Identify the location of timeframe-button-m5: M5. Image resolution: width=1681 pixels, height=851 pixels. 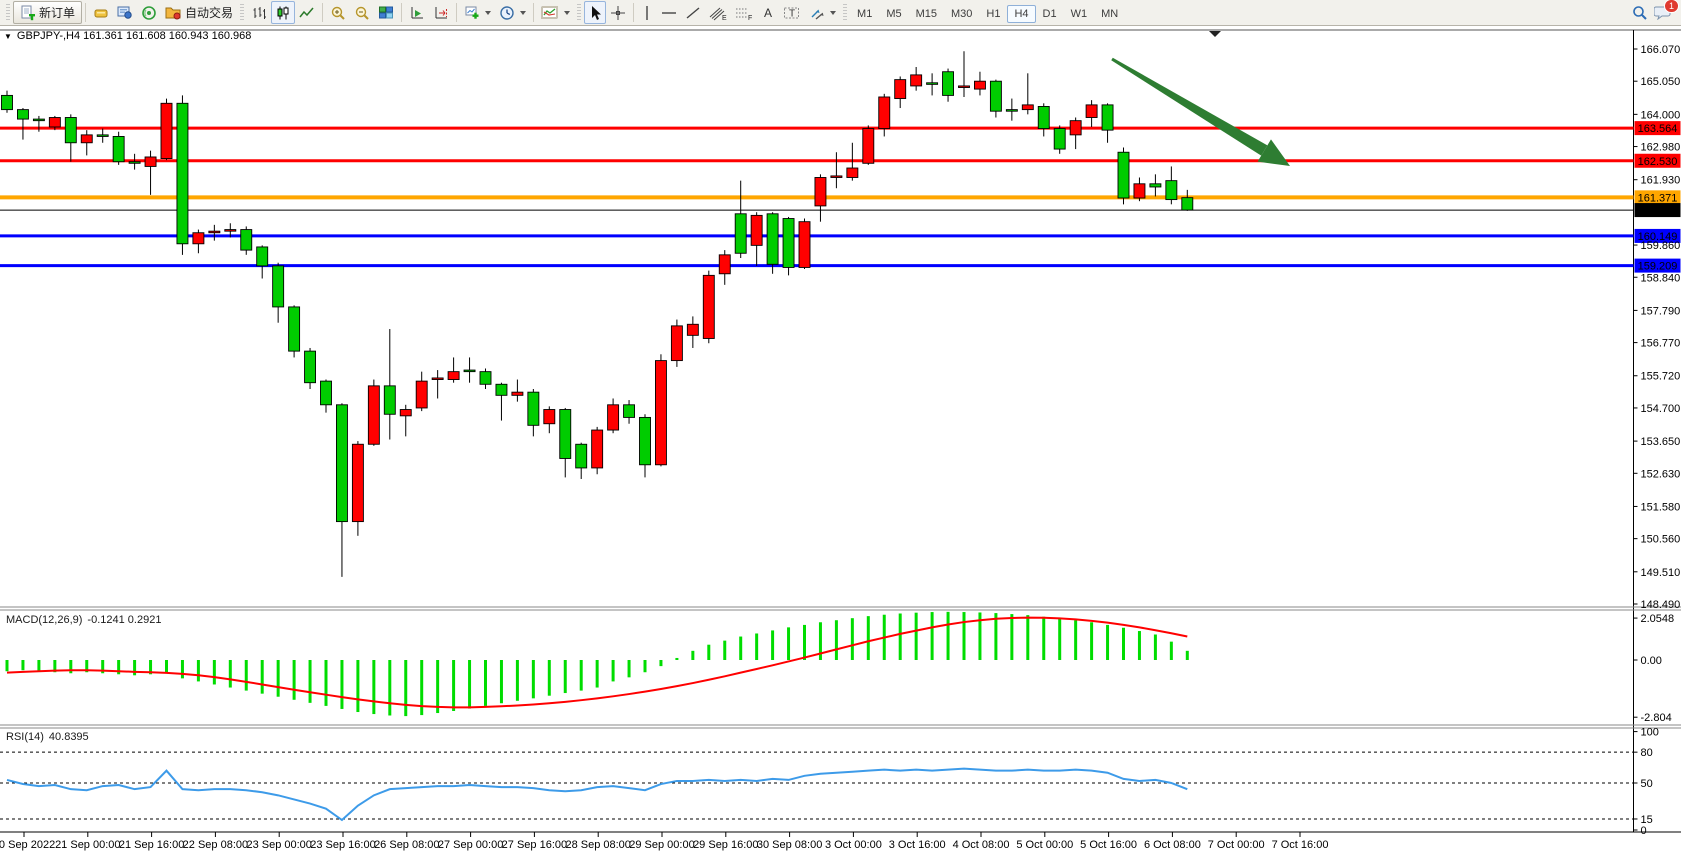
(894, 13).